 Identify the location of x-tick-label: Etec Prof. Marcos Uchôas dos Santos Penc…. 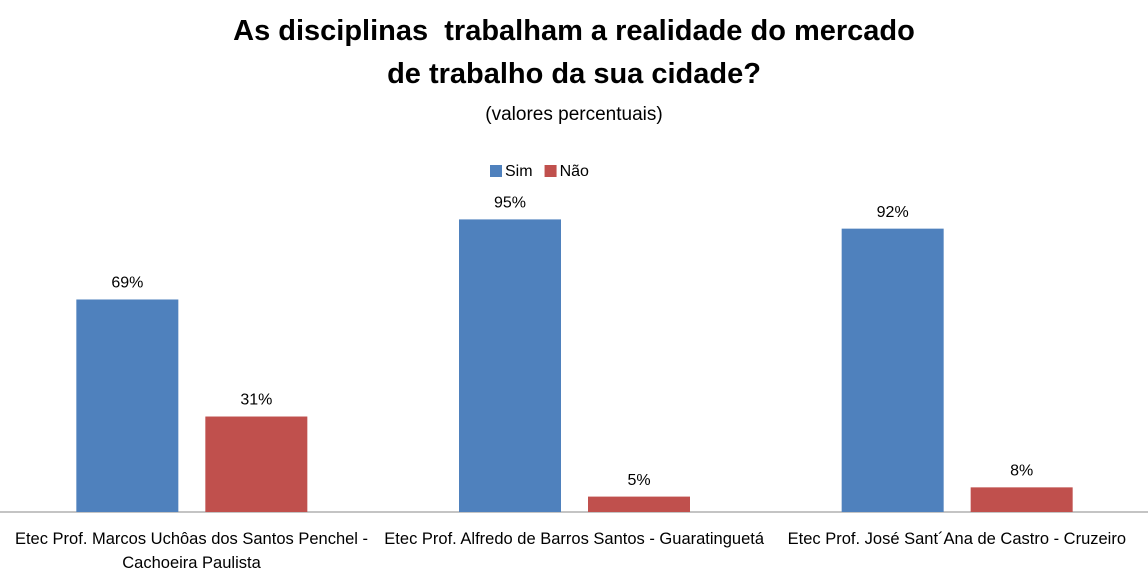
(191, 551).